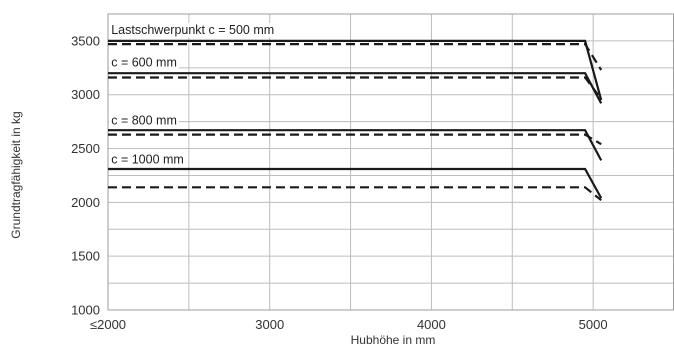 This screenshot has height=349, width=674. Describe the element at coordinates (593, 324) in the screenshot. I see `x-tick-label: 5000` at that location.